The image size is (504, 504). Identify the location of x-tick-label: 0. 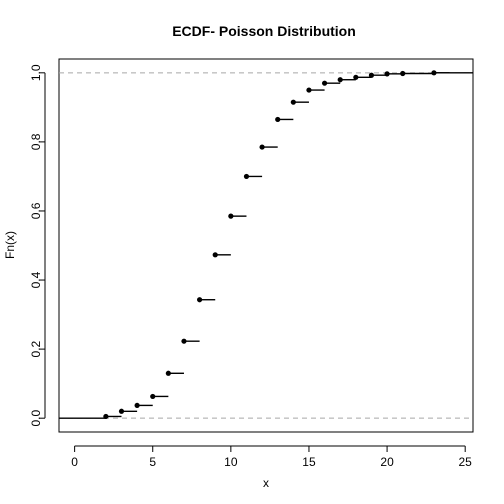
(74, 462).